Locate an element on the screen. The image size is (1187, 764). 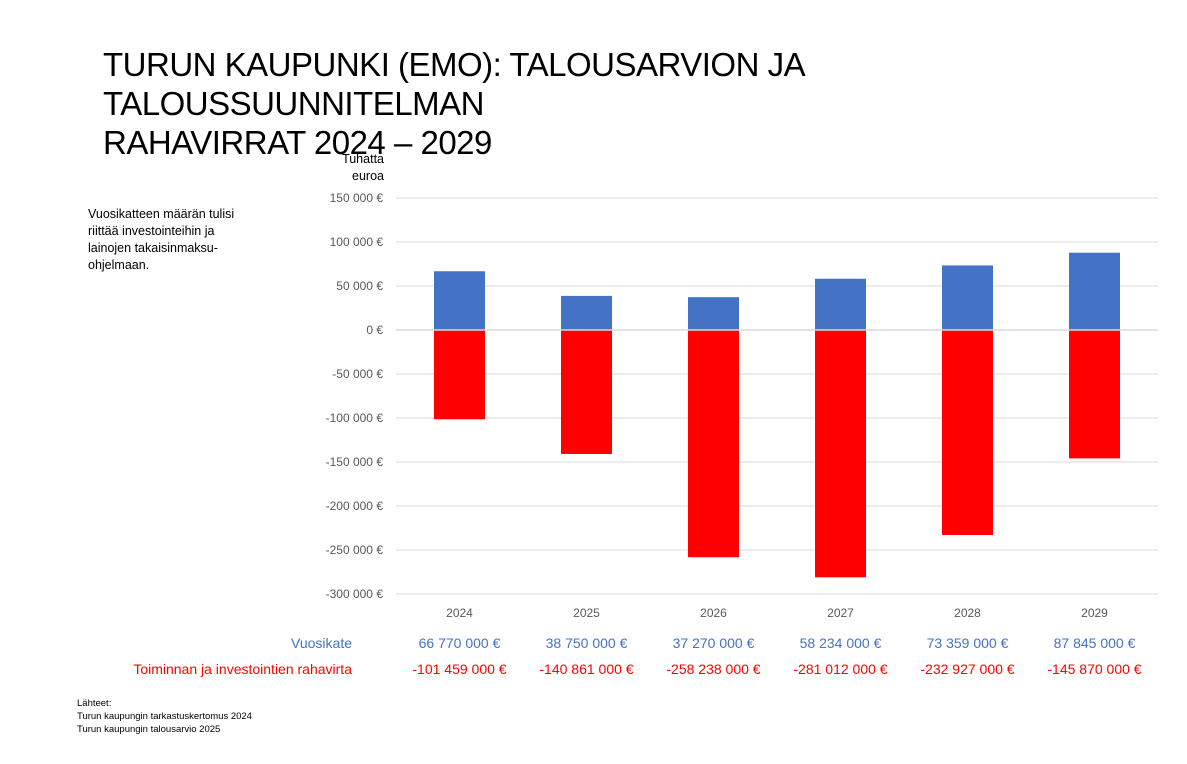
row-value-vuosikate: 66 770 000 € is located at coordinates (459, 643).